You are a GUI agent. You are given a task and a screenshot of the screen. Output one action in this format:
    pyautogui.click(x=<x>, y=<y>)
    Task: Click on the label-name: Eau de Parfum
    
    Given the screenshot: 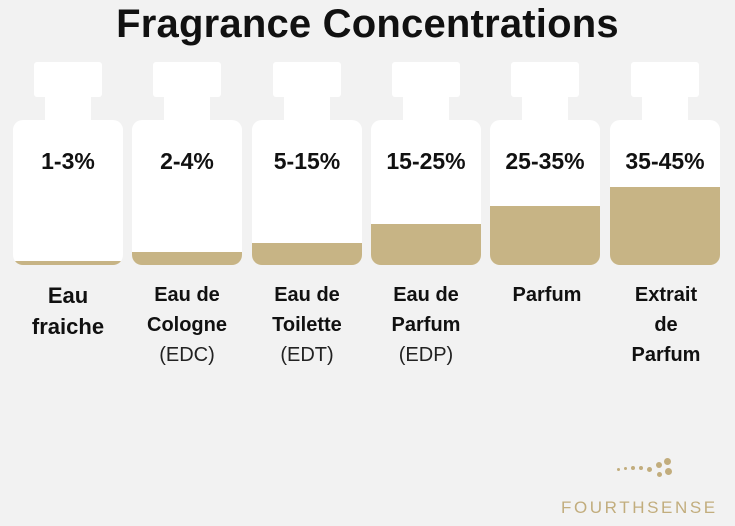 What is the action you would take?
    pyautogui.click(x=426, y=310)
    